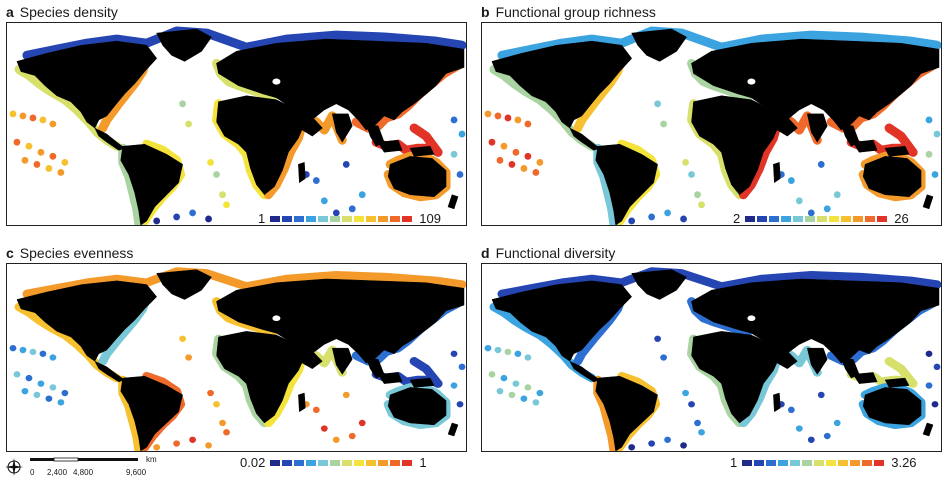  I want to click on legend-max: 26, so click(901, 218).